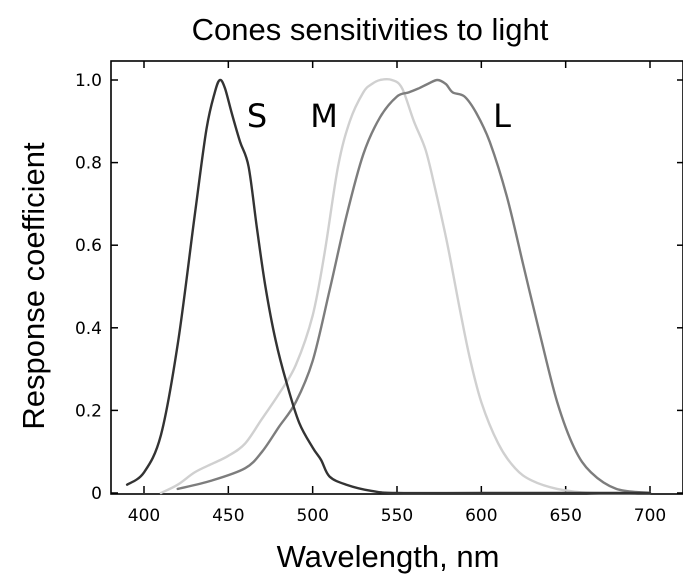 The width and height of the screenshot is (683, 575). I want to click on y-tick-label: 0.4, so click(88, 329).